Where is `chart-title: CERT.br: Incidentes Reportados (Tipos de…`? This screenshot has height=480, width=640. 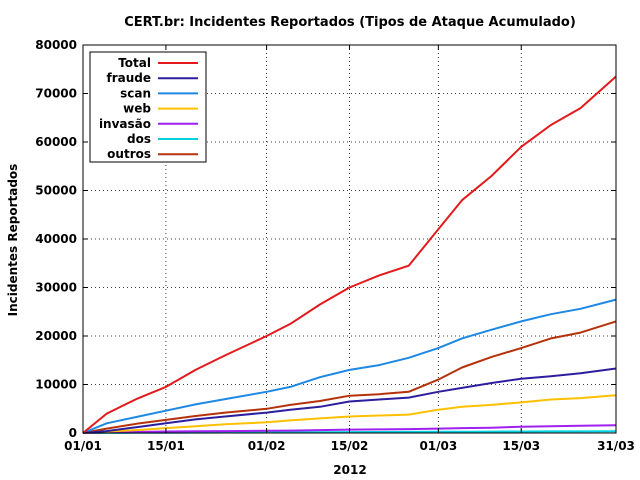
chart-title: CERT.br: Incidentes Reportados (Tipos de… is located at coordinates (350, 22).